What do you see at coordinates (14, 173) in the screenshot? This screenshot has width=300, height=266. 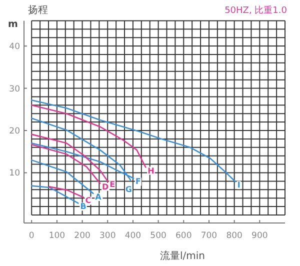 I see `y-tick-label: 10` at bounding box center [14, 173].